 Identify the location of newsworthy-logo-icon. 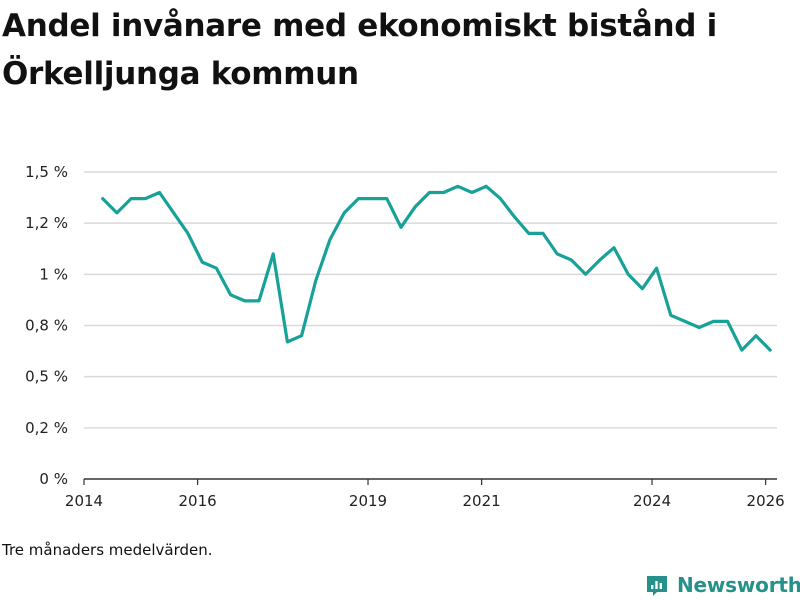
(657, 586).